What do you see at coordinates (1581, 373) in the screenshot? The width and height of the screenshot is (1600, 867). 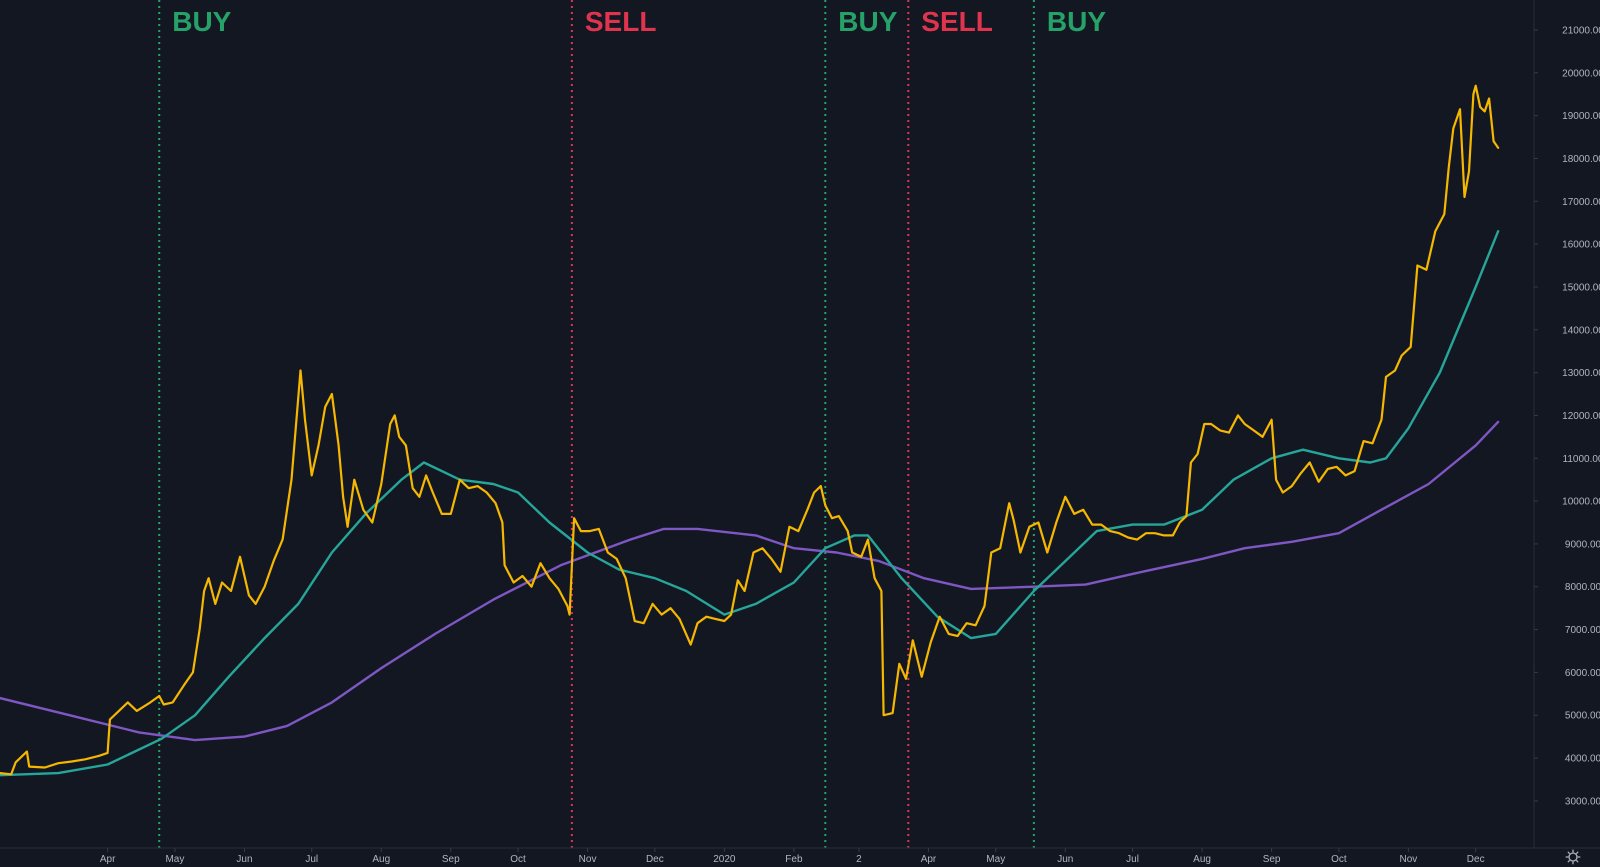 I see `price-tick-label: 13000.00` at bounding box center [1581, 373].